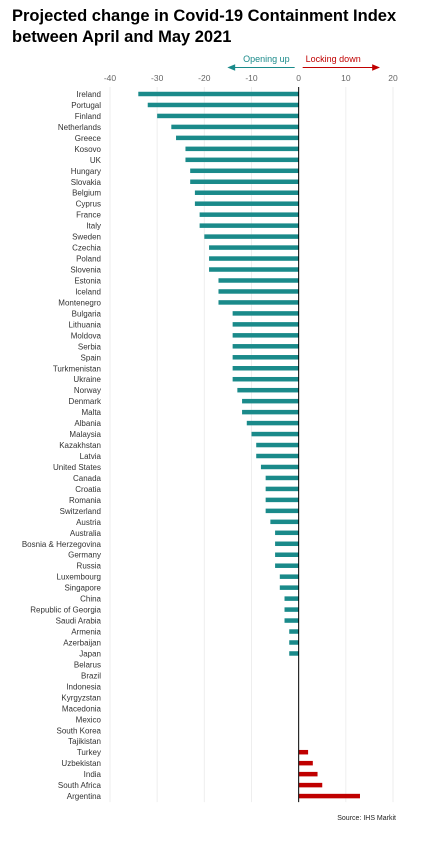 Image resolution: width=447 pixels, height=841 pixels. What do you see at coordinates (303, 62) in the screenshot?
I see `legend: Opening up Locking down` at bounding box center [303, 62].